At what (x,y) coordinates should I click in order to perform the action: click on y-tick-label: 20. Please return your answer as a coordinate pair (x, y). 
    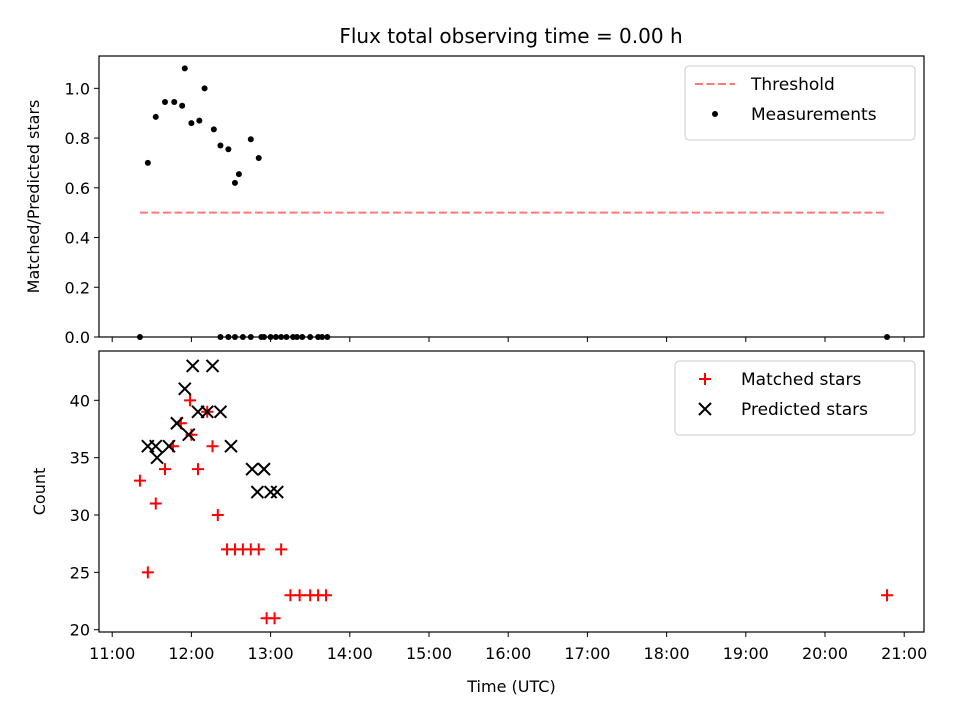
    Looking at the image, I should click on (80, 630).